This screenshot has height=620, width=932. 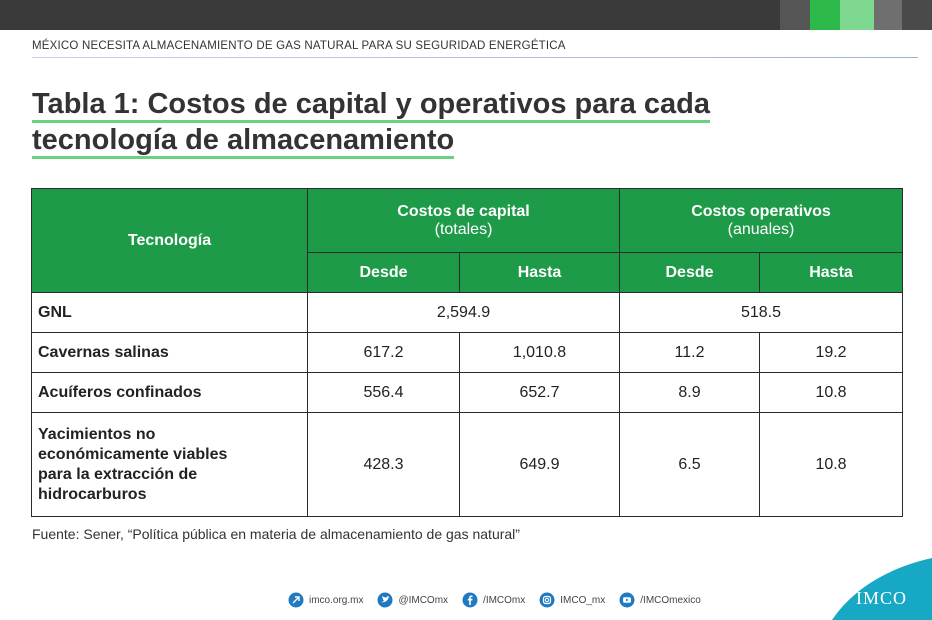 I want to click on row-name: Cavernas salinas, so click(x=169, y=352).